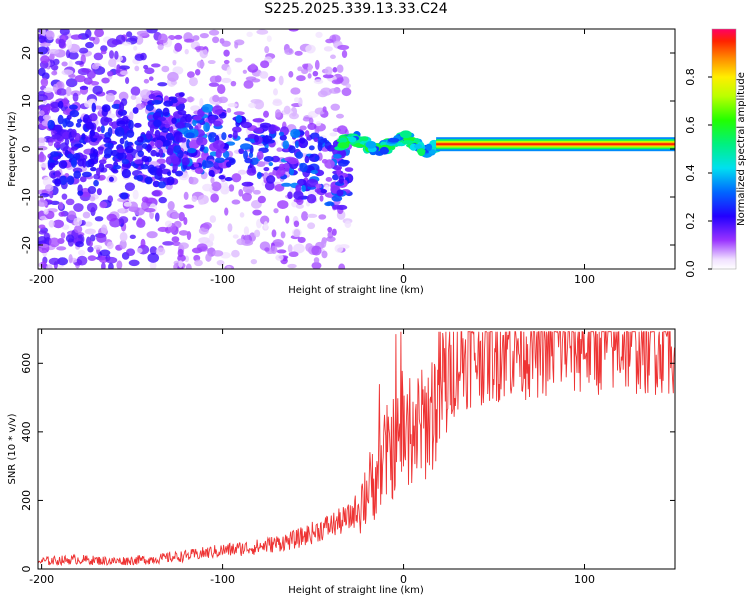  What do you see at coordinates (698, 173) in the screenshot?
I see `colorbar-ticks: 0.0 0.2 0.4 0.6 0.8` at bounding box center [698, 173].